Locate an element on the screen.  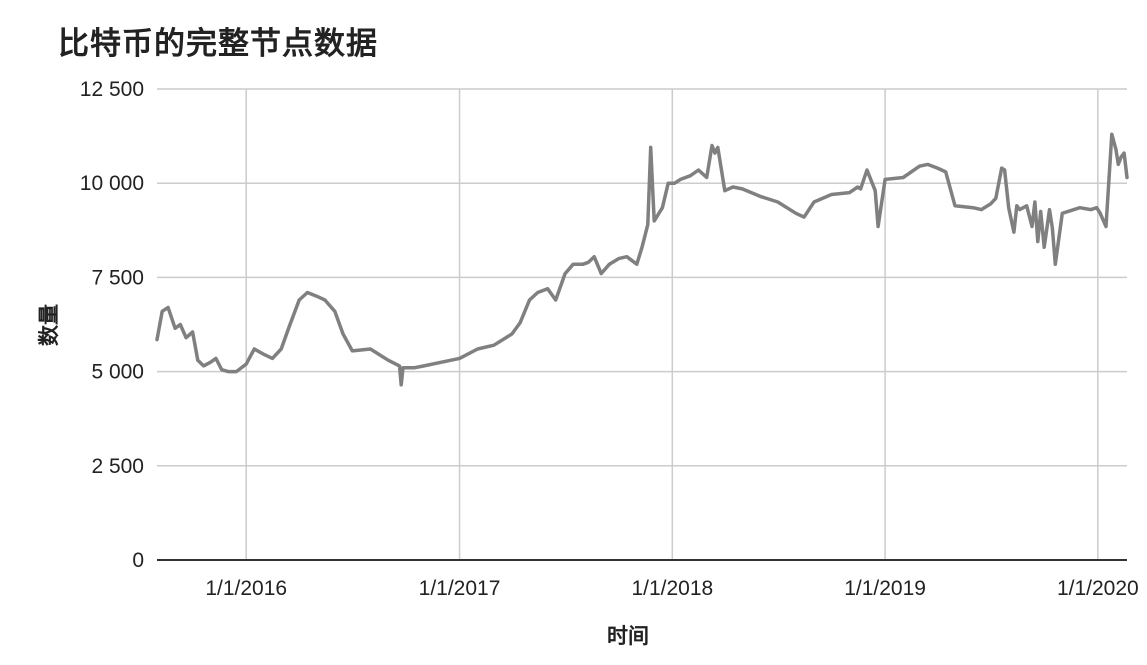
y-tick-label: 0 is located at coordinates (138, 560).